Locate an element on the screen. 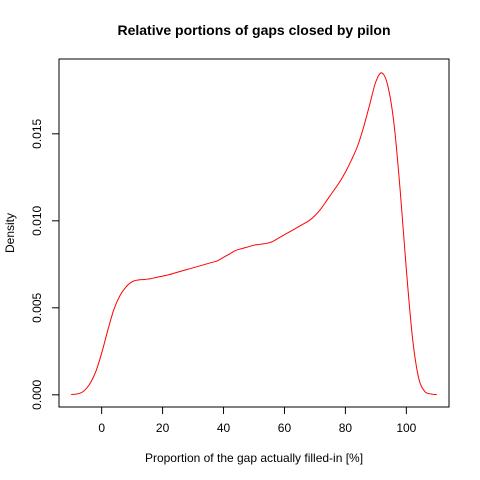 The height and width of the screenshot is (480, 480). y-tick-label: 0.015 is located at coordinates (37, 133).